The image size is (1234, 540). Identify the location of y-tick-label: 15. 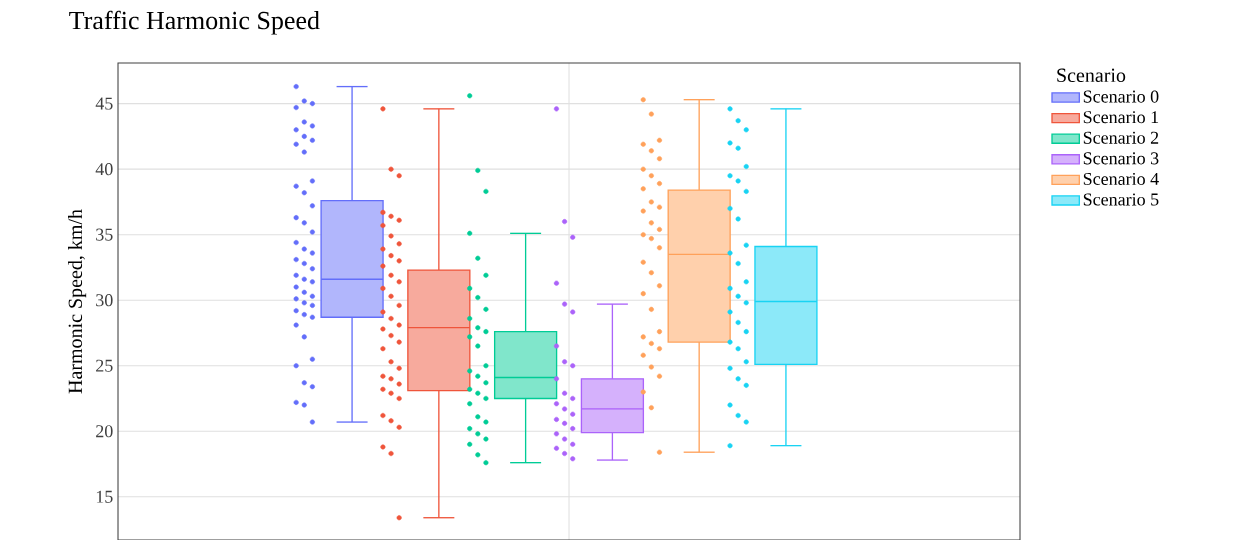
(104, 496).